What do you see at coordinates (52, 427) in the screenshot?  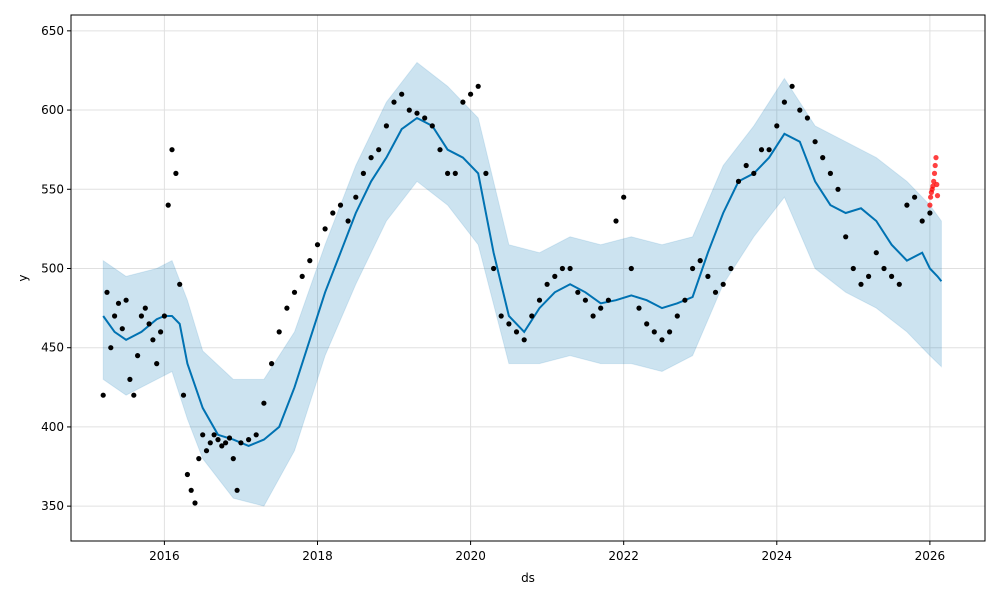 I see `y-tick-label: 400` at bounding box center [52, 427].